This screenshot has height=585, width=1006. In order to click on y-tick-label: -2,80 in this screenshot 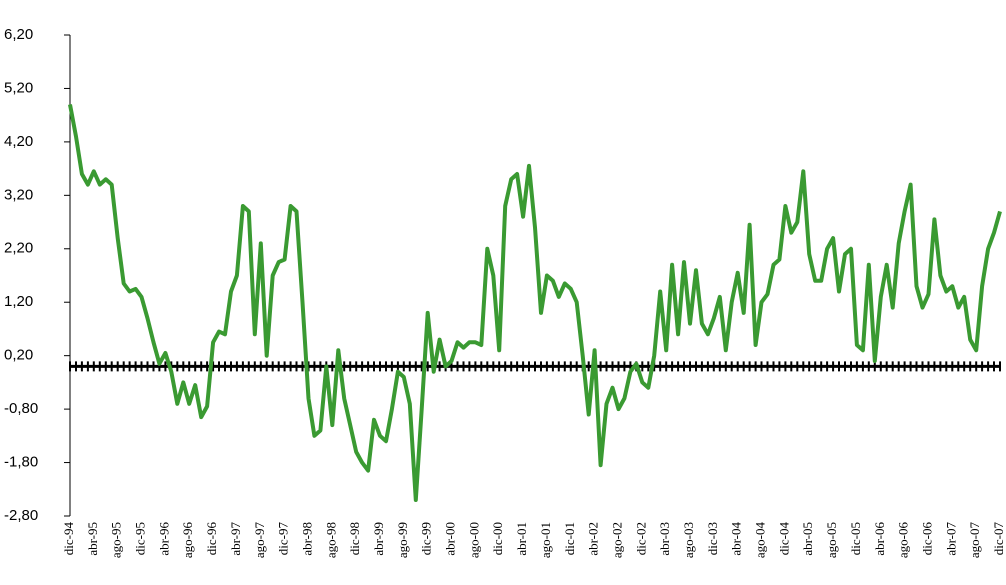, I will do `click(21, 515)`.